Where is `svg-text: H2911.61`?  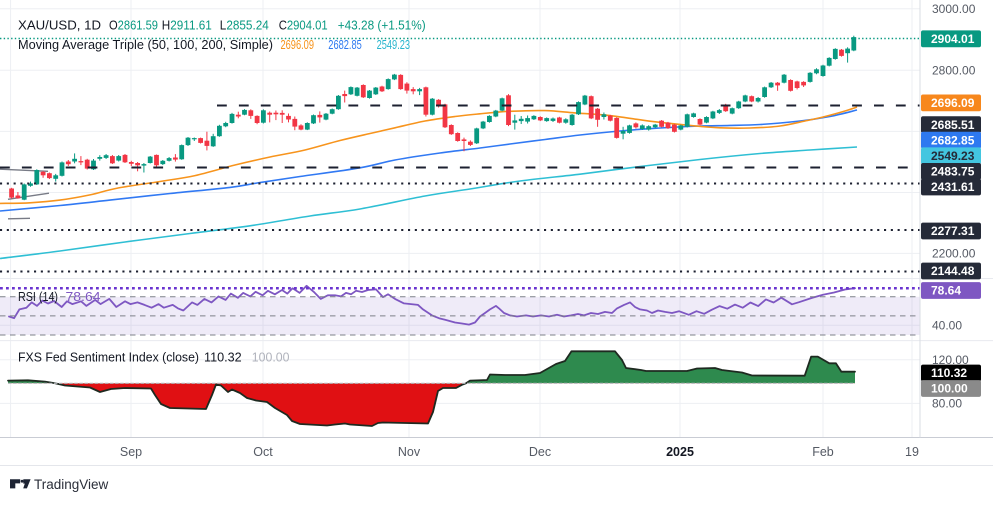
svg-text: H2911.61 is located at coordinates (187, 24).